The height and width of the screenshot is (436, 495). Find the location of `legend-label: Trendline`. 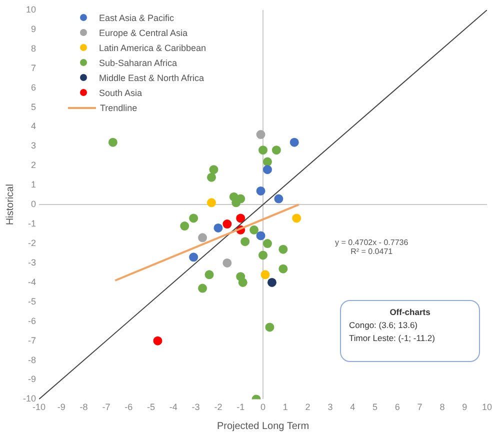

legend-label: Trendline is located at coordinates (119, 107).